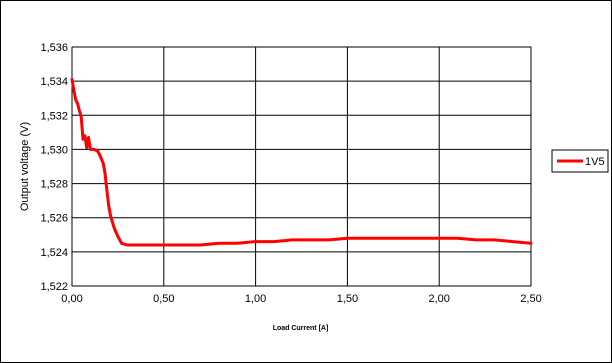 The width and height of the screenshot is (612, 363). Describe the element at coordinates (530, 299) in the screenshot. I see `x-tick-label: 2,50` at that location.